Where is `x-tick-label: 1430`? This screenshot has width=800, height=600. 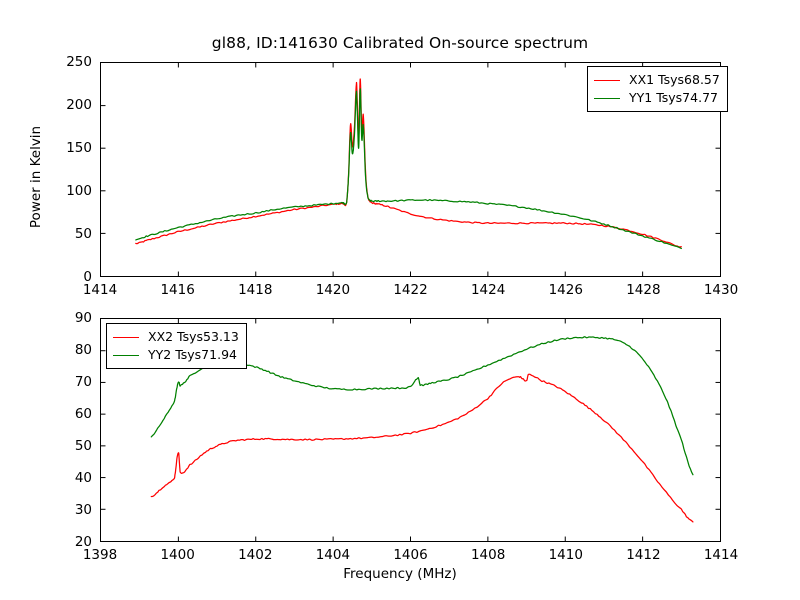 x-tick-label: 1430 is located at coordinates (721, 290).